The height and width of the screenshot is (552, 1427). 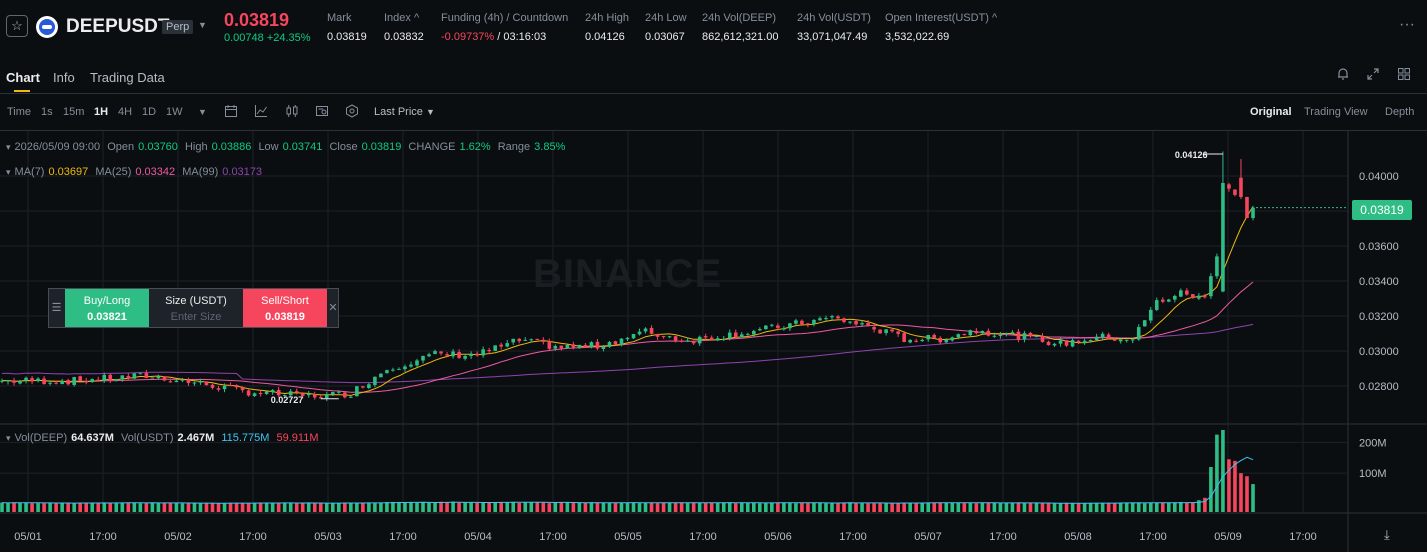 What do you see at coordinates (23, 81) in the screenshot?
I see `tab-chart: Chart` at bounding box center [23, 81].